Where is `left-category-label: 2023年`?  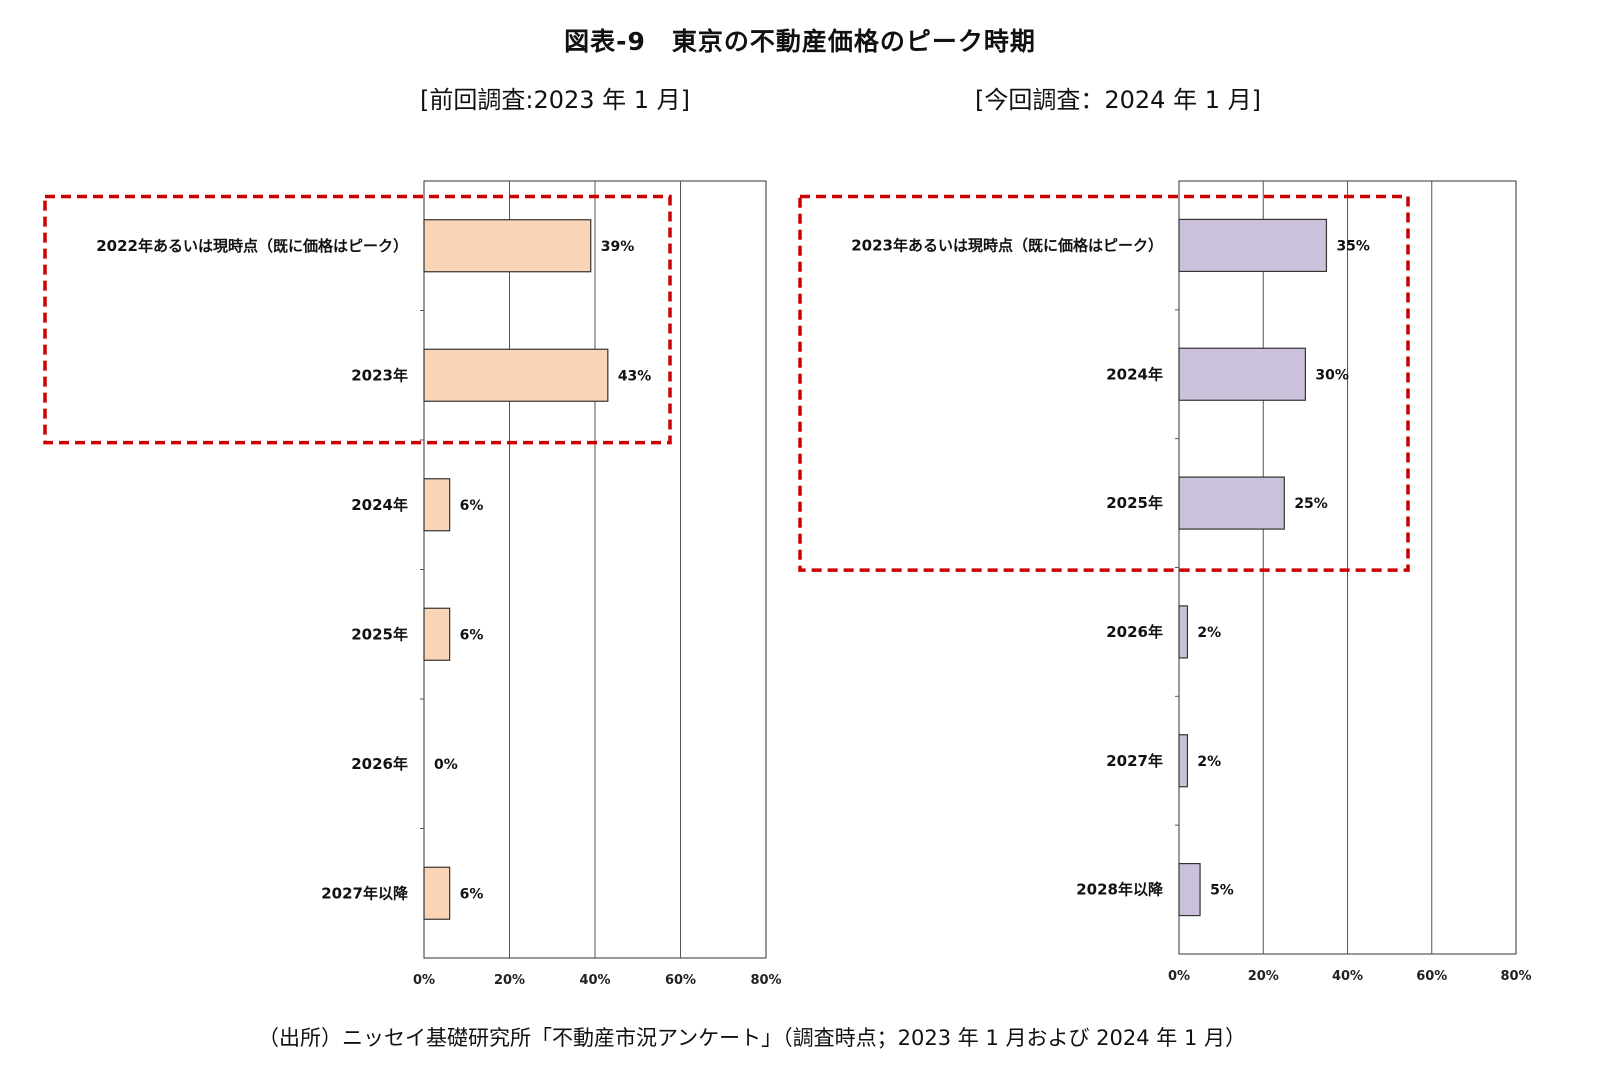 left-category-label: 2023年 is located at coordinates (379, 375).